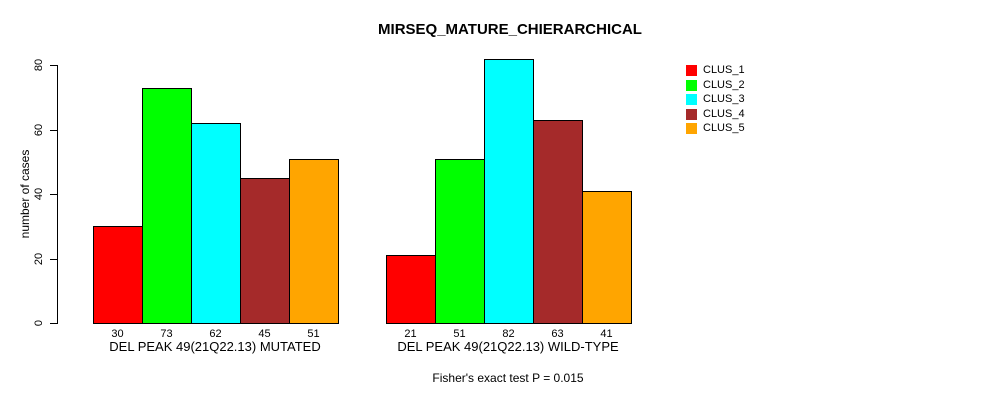  What do you see at coordinates (314, 241) in the screenshot?
I see `bar-clus_5-group1` at bounding box center [314, 241].